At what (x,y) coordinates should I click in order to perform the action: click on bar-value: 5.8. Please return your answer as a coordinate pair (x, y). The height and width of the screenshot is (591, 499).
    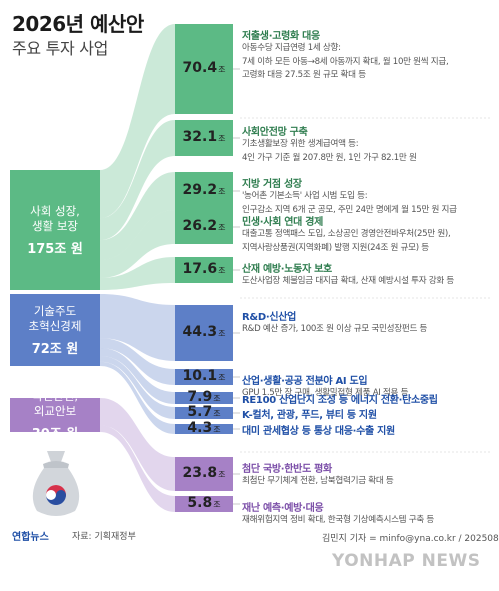
    Looking at the image, I should click on (200, 503).